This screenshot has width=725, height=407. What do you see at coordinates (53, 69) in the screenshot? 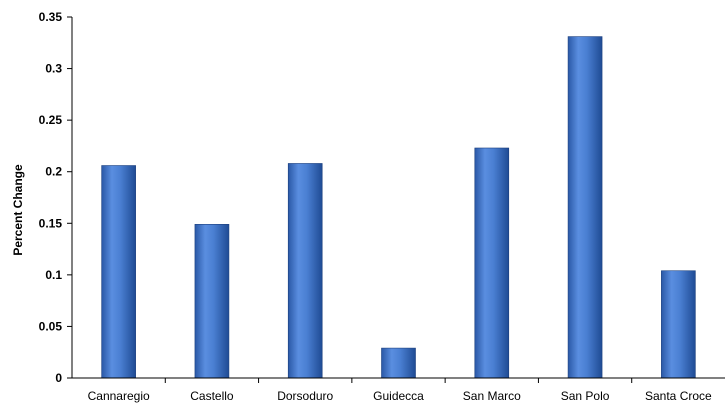
I see `y-tick-label: 0.3` at bounding box center [53, 69].